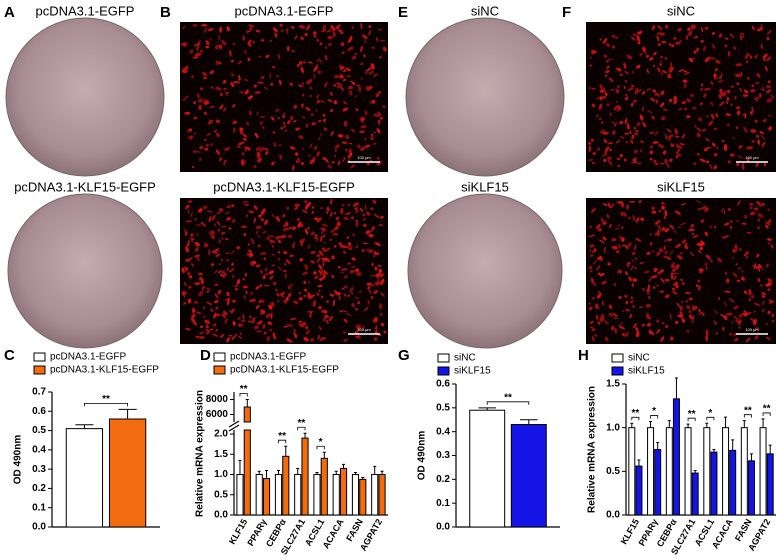  What do you see at coordinates (443, 407) in the screenshot?
I see `y-tick-label: 0.5` at bounding box center [443, 407].